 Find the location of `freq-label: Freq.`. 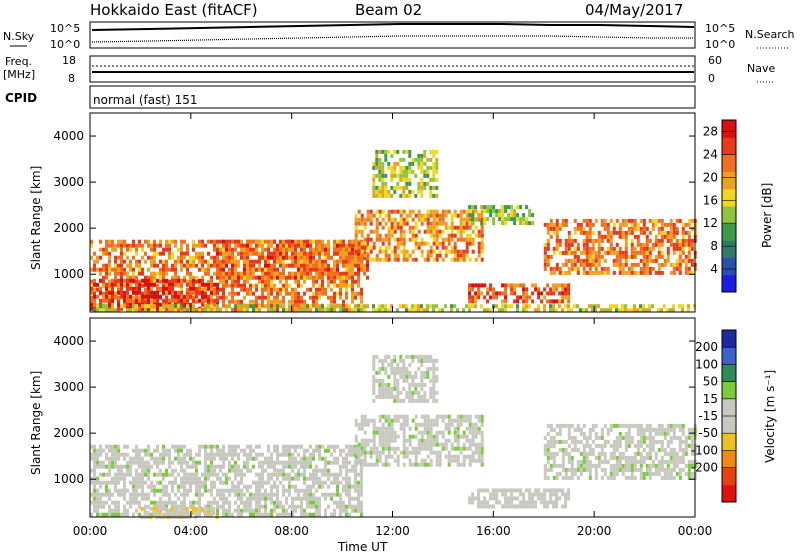

freq-label: Freq. is located at coordinates (18, 61).